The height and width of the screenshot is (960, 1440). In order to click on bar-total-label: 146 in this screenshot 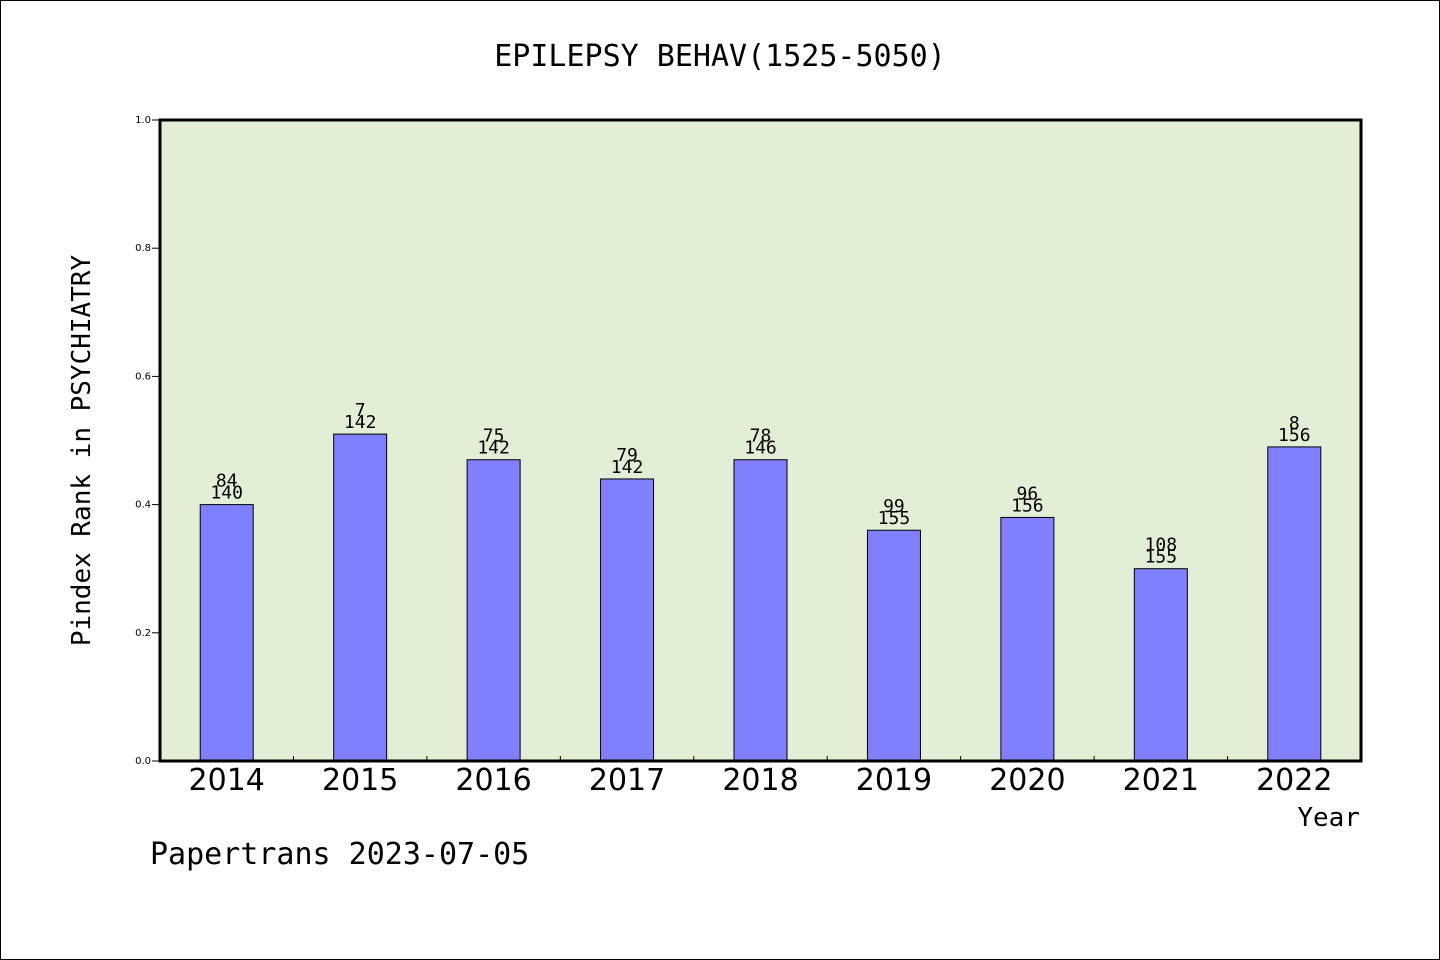, I will do `click(760, 448)`.